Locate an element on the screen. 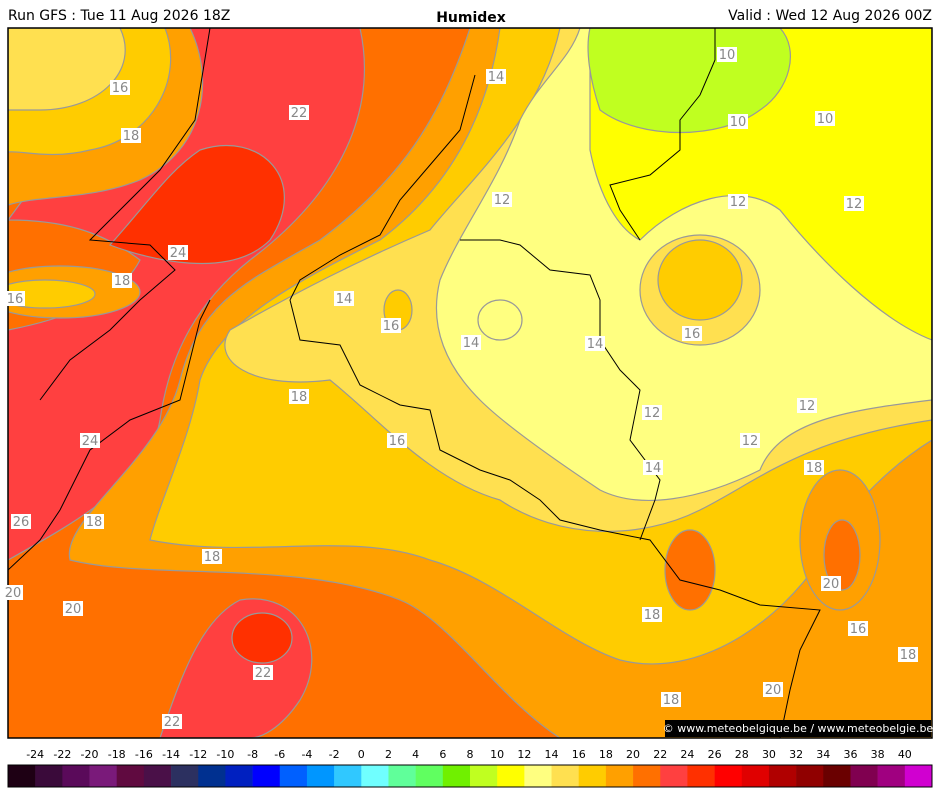 Image resolution: width=940 pixels, height=804 pixels. colorbar-tick-label: 32 is located at coordinates (796, 754).